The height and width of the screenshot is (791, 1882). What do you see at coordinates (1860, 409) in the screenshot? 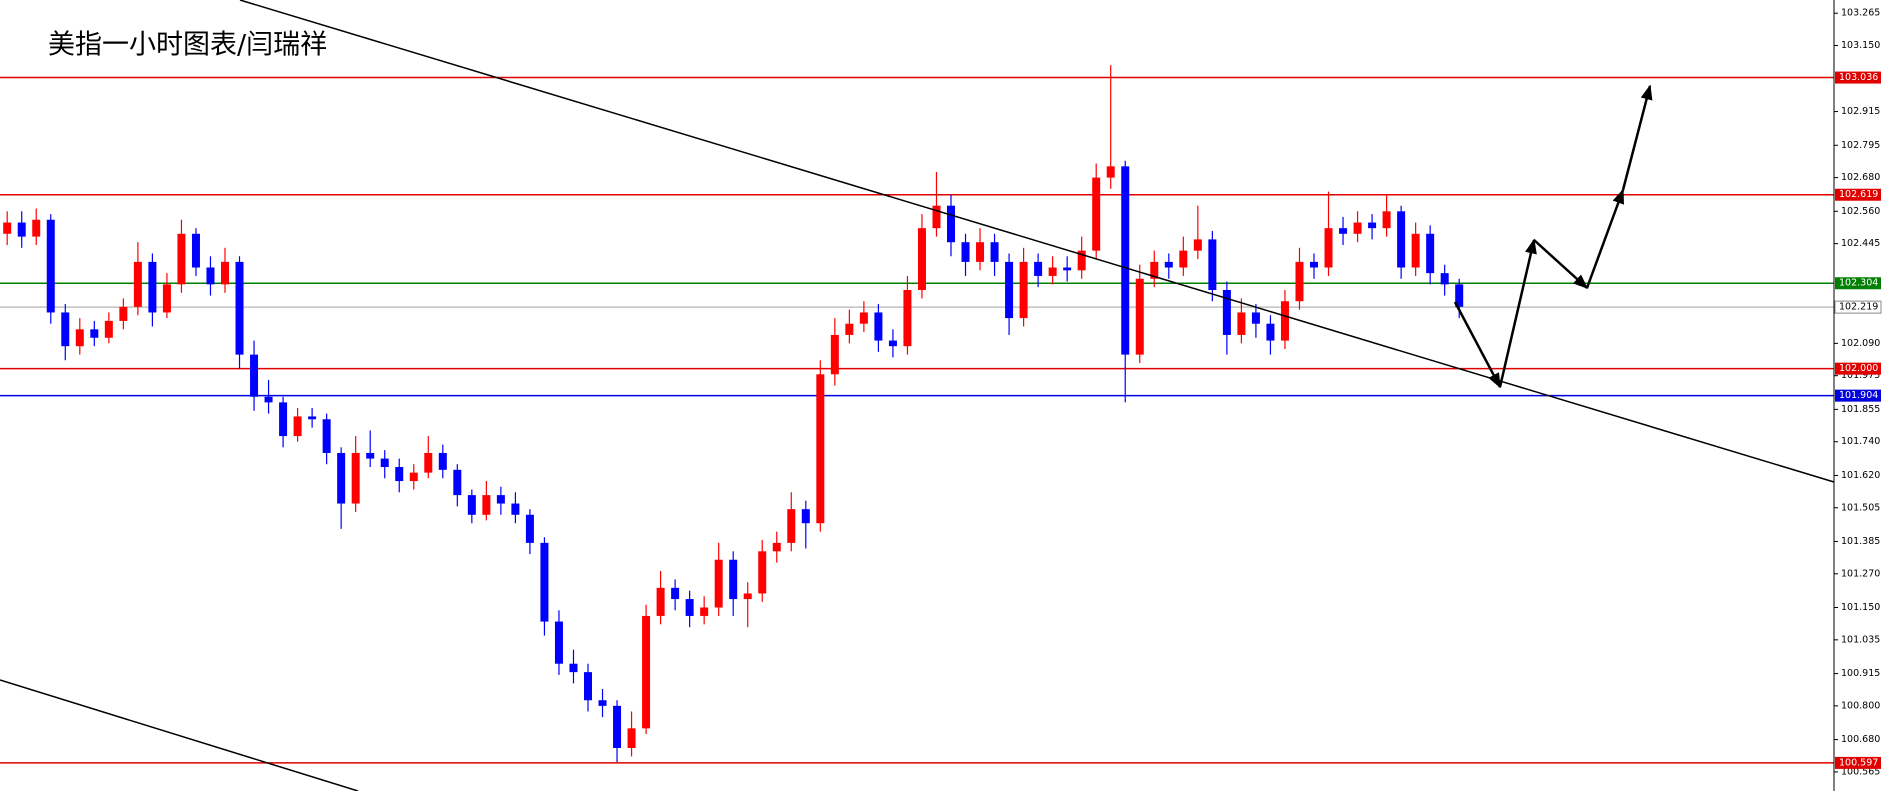
I see `y-tick-label: 101.855` at bounding box center [1860, 409].